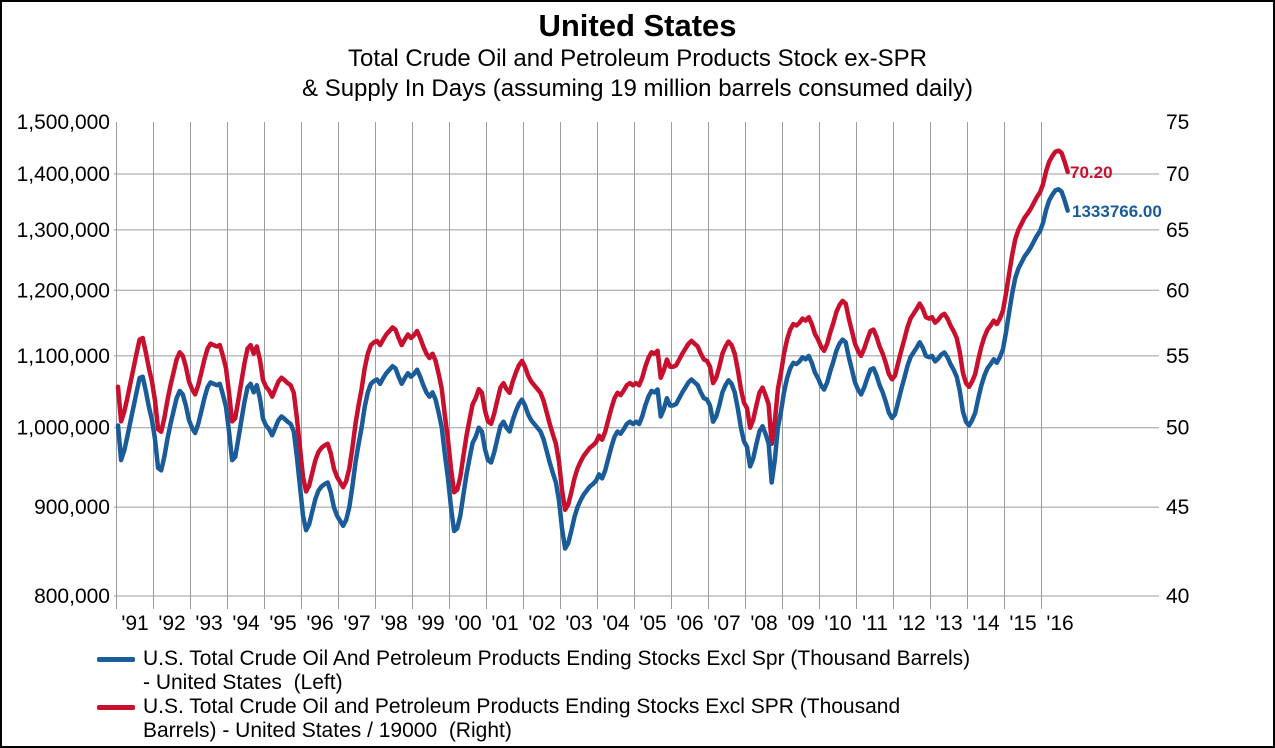  I want to click on y-axis-right-label: 45, so click(1177, 507).